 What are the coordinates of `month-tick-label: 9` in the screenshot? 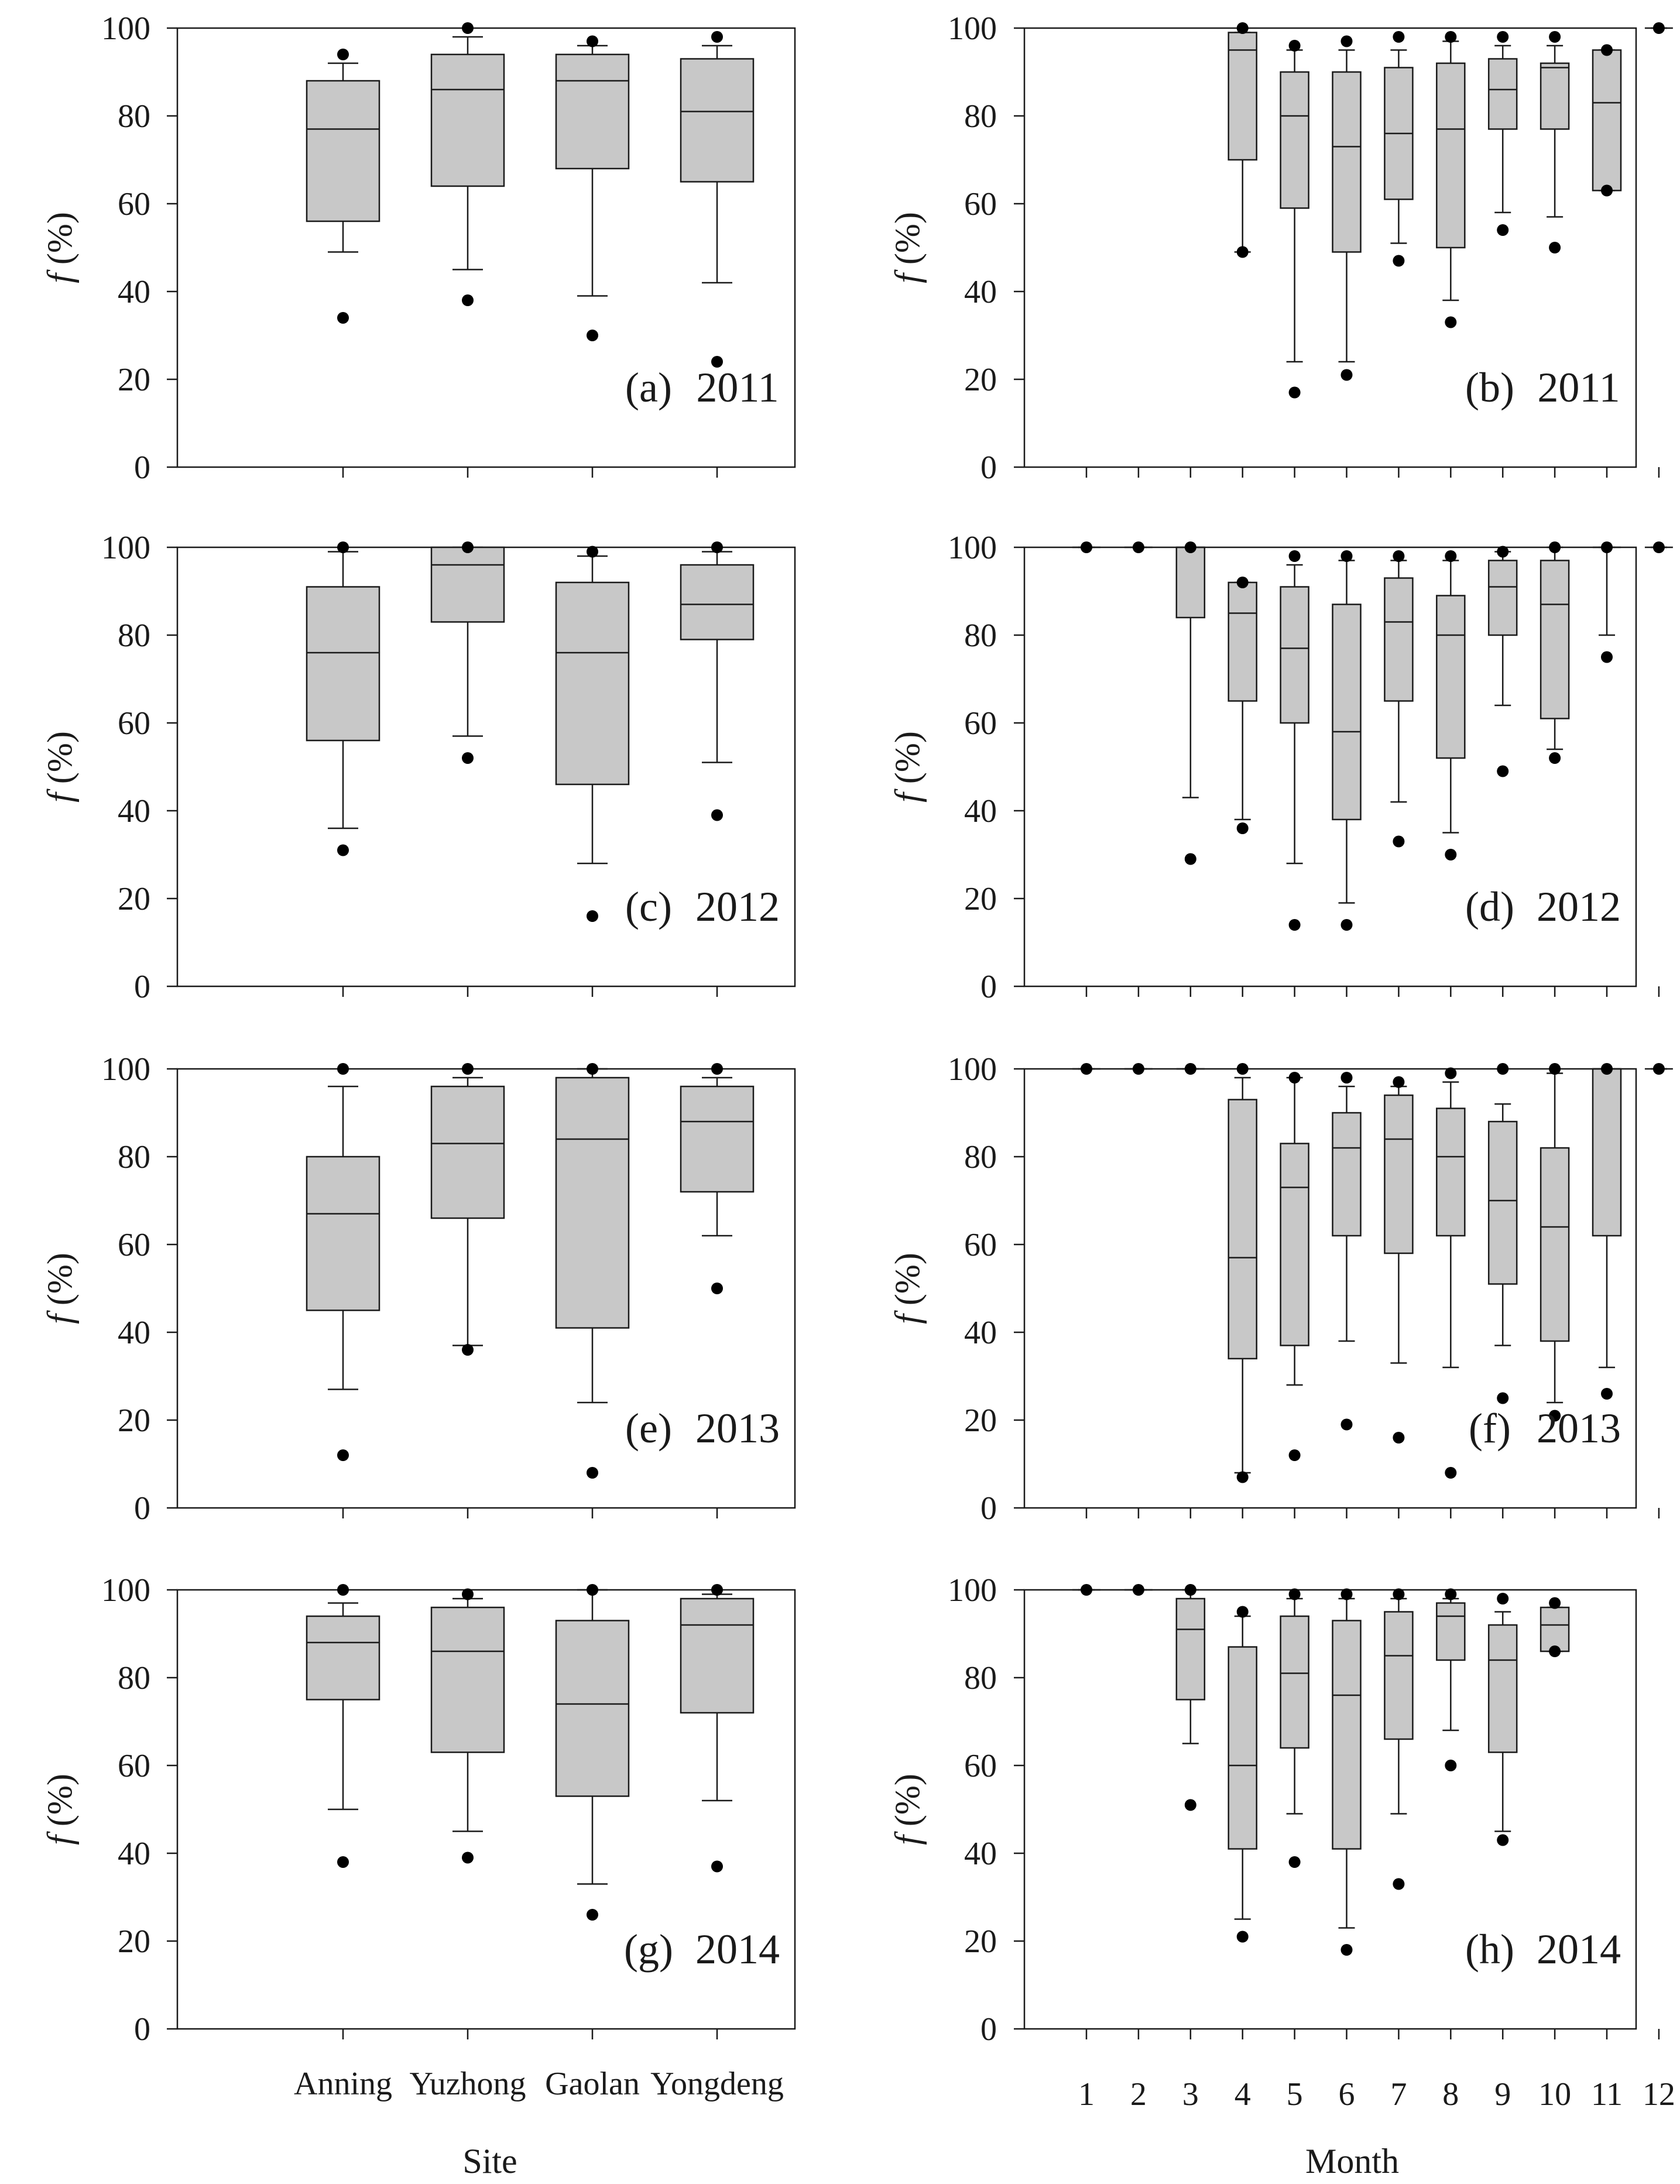 It's located at (1502, 2094).